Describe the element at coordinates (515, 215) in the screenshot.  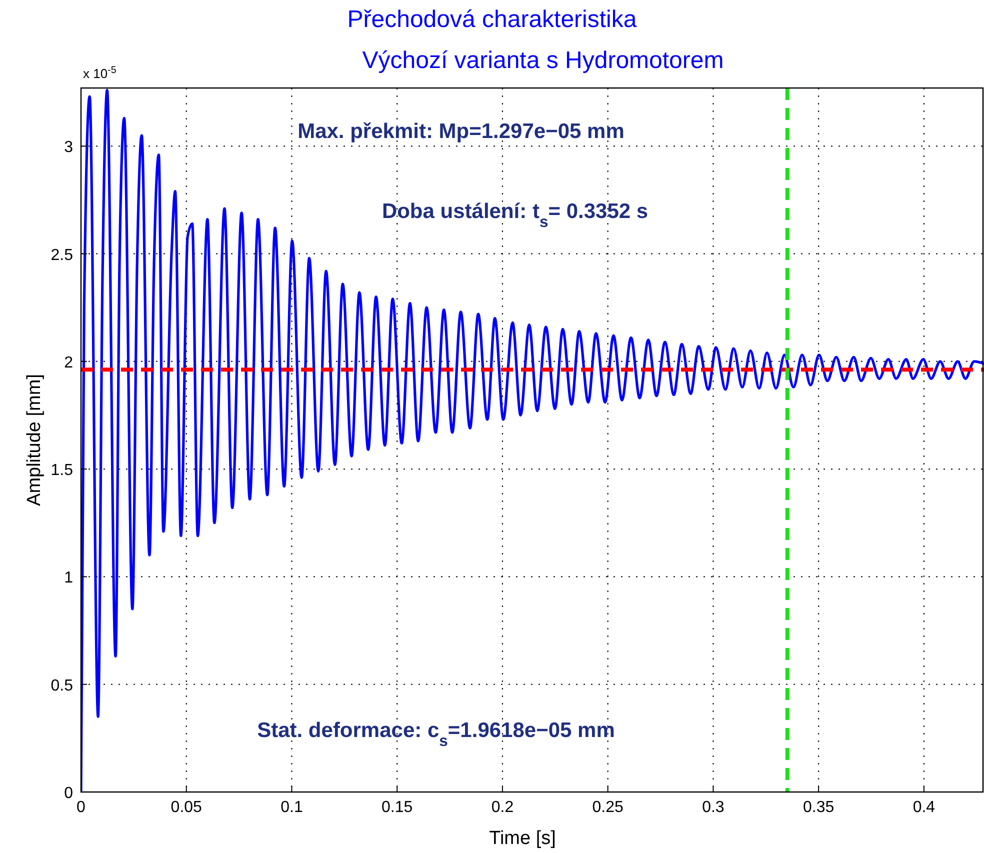
I see `annotation: Doba ustálení: t$_{s}$= 0.3352 s` at that location.